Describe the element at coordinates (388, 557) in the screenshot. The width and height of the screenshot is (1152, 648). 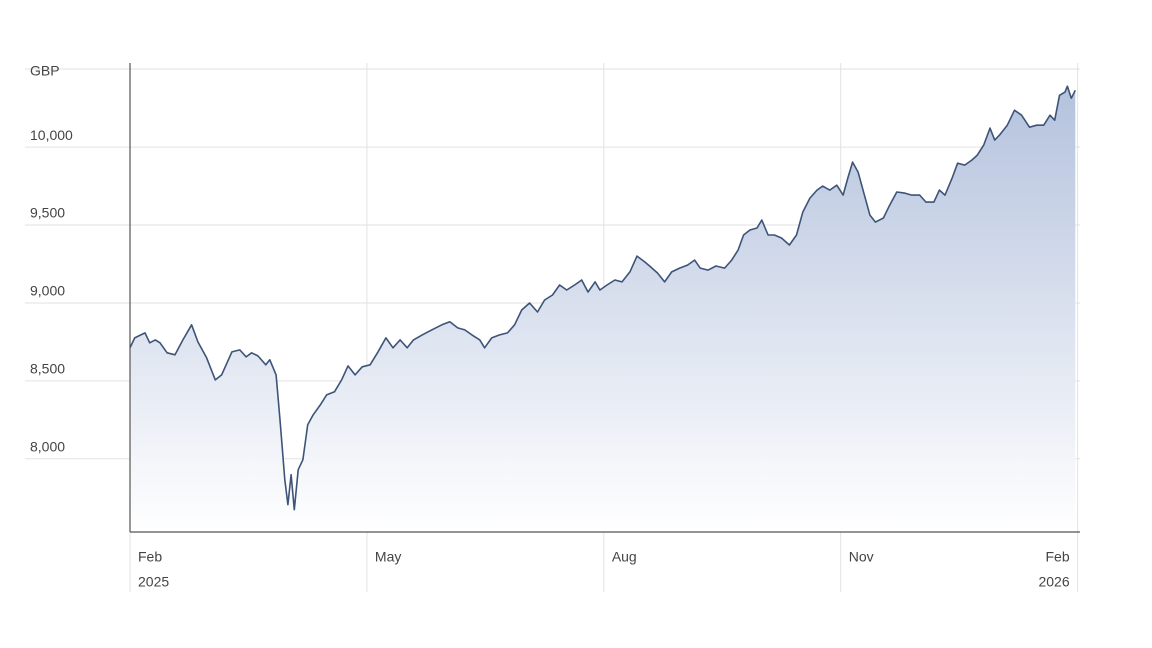
I see `x-tick-label: May` at that location.